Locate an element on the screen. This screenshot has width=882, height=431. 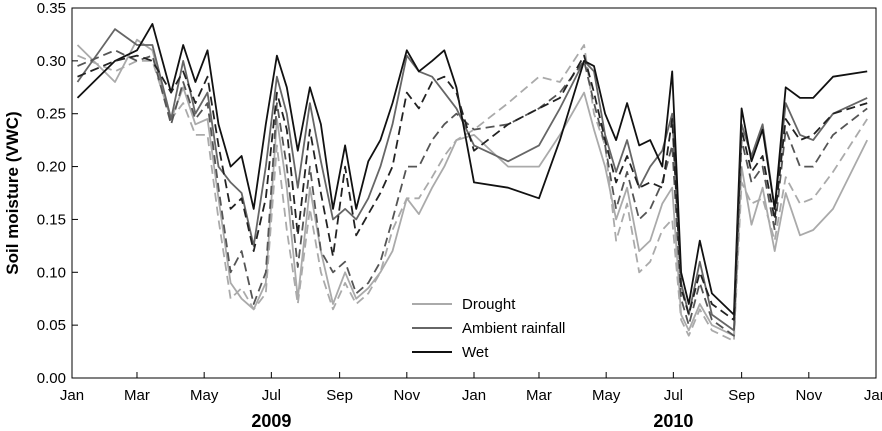
year-label: 2009 is located at coordinates (271, 421).